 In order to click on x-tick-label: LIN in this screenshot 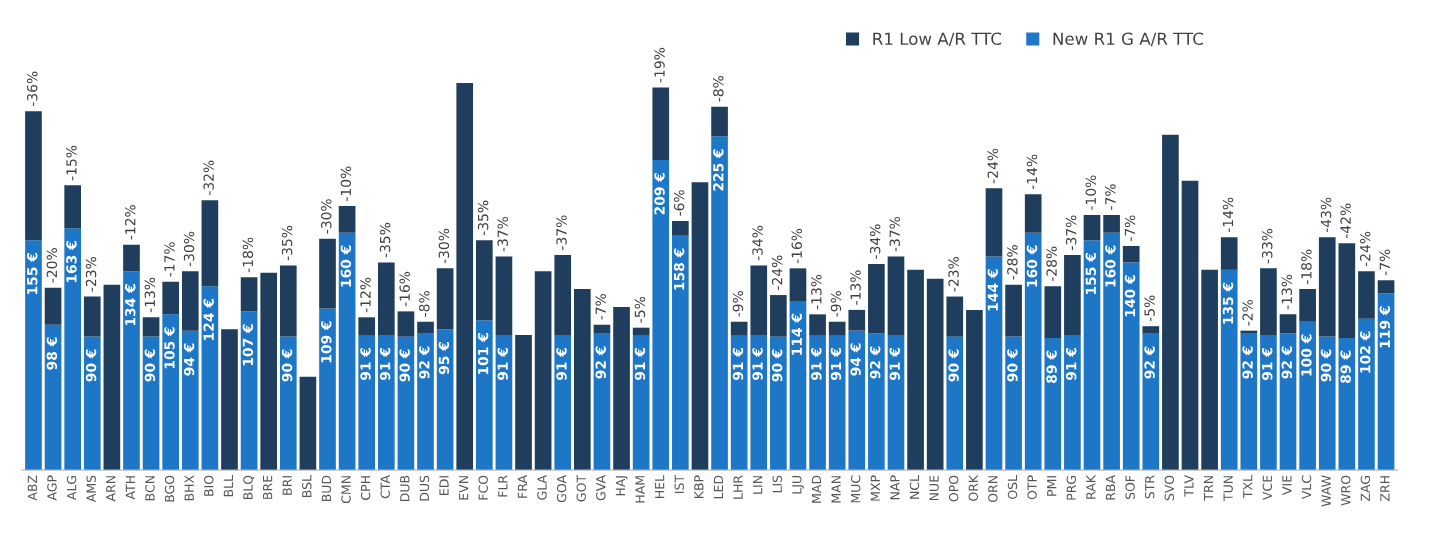, I will do `click(758, 485)`.